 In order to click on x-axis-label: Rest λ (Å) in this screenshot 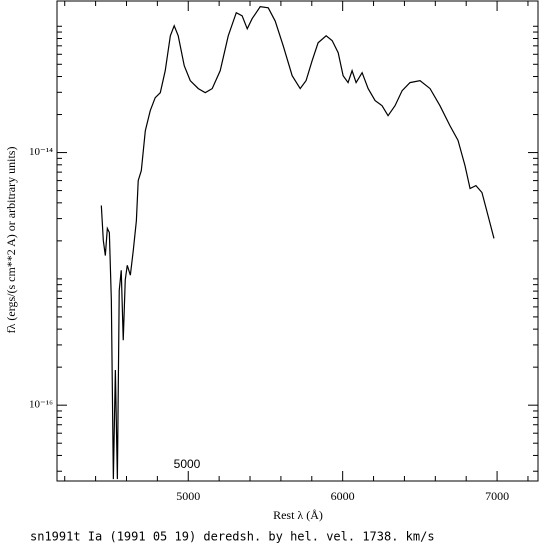, I will do `click(298, 515)`.